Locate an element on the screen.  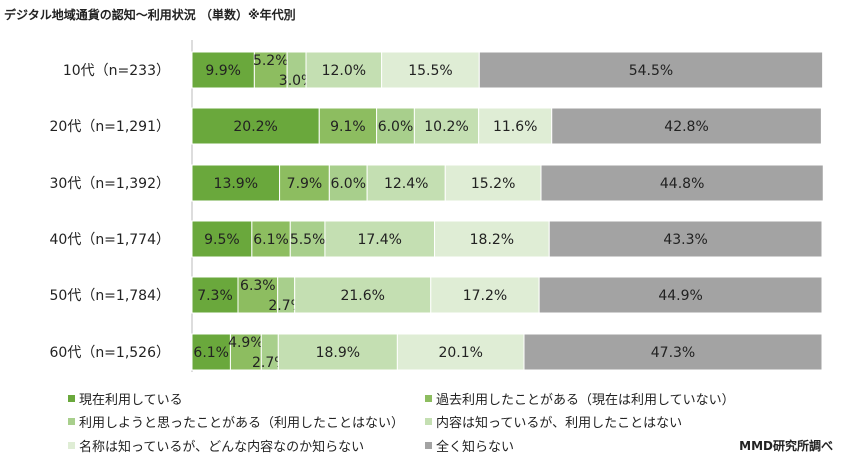
data-label: 11.6% is located at coordinates (515, 127).